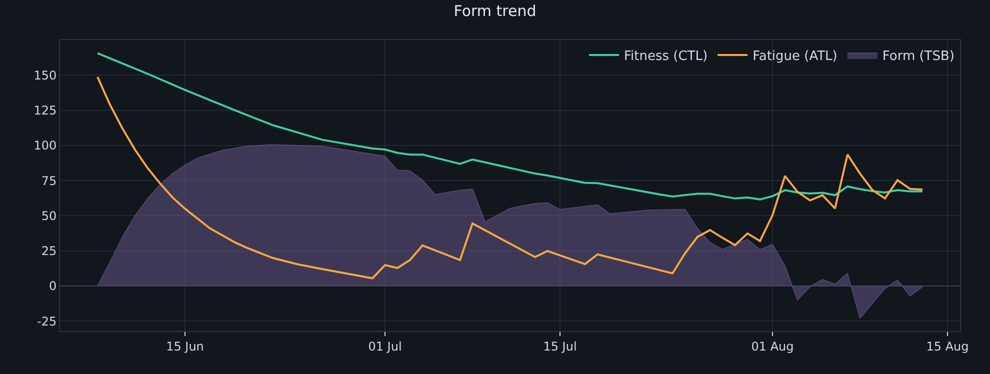 This screenshot has width=990, height=374. Describe the element at coordinates (49, 215) in the screenshot. I see `y-tick-label: 50` at that location.